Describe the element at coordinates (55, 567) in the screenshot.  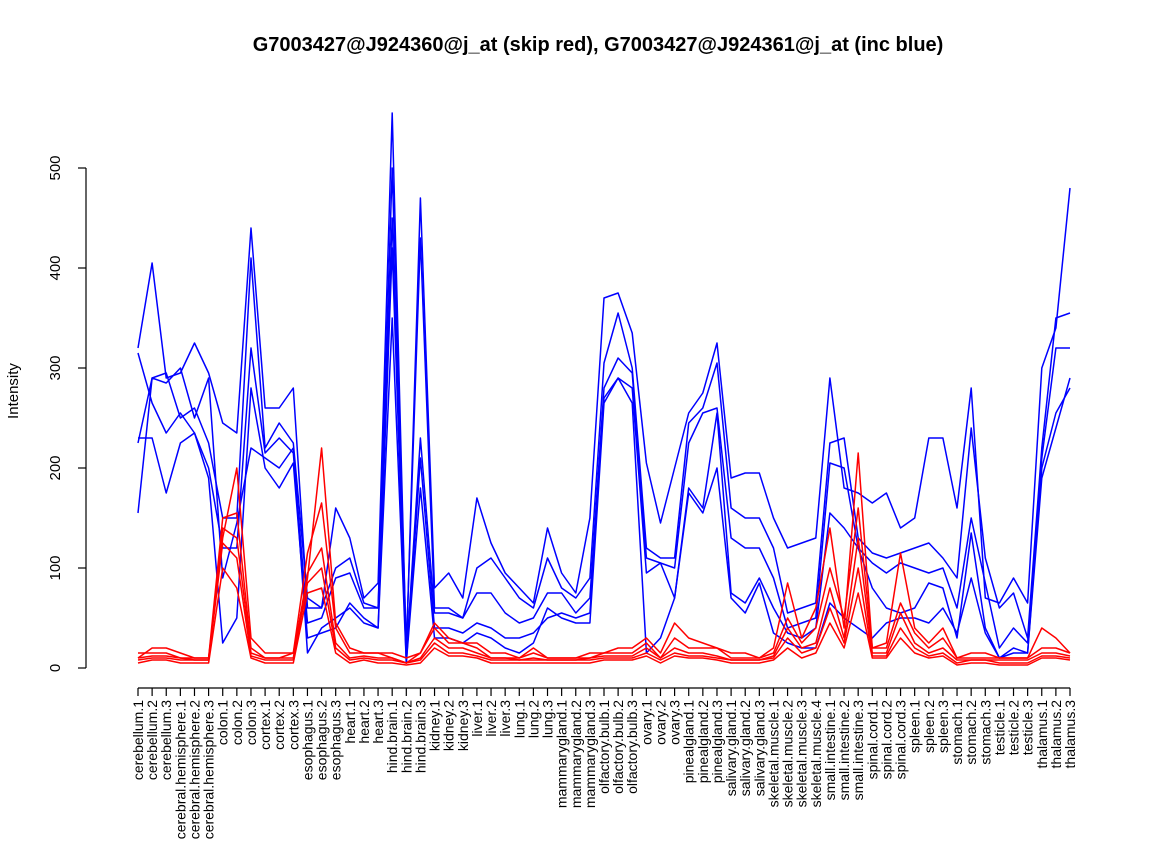
I see `y-tick-label: 100` at that location.